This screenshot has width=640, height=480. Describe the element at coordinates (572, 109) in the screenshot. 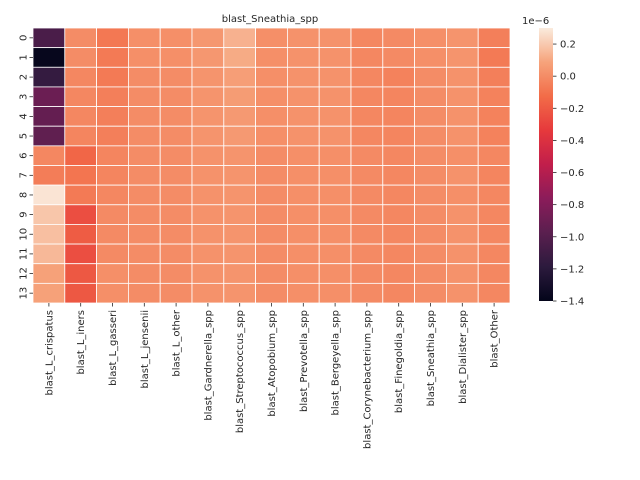

I see `colorbar-tick-label: −0.2` at that location.